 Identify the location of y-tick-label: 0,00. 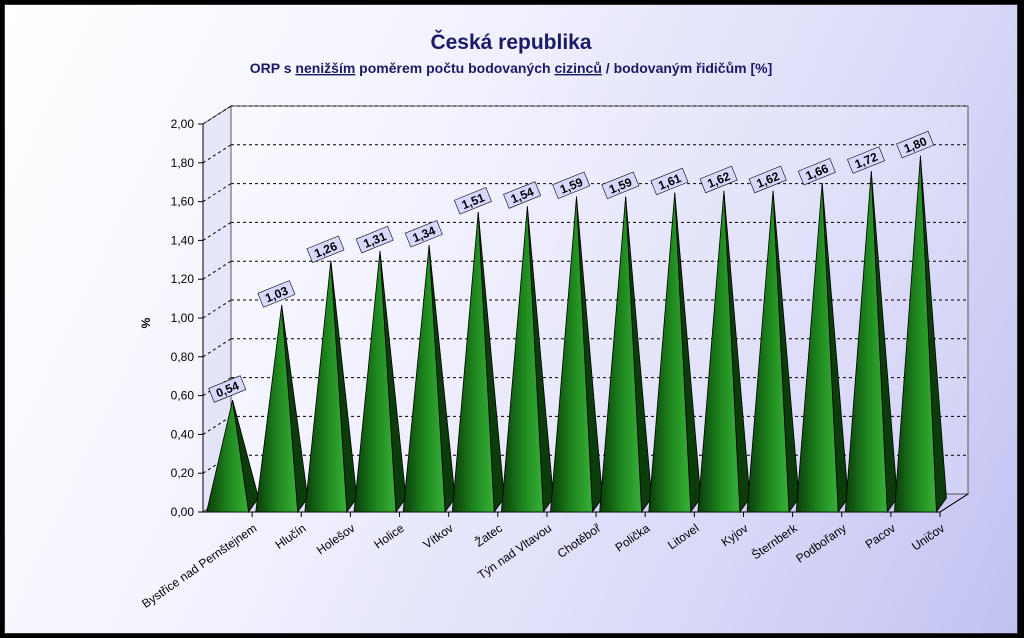
(183, 512).